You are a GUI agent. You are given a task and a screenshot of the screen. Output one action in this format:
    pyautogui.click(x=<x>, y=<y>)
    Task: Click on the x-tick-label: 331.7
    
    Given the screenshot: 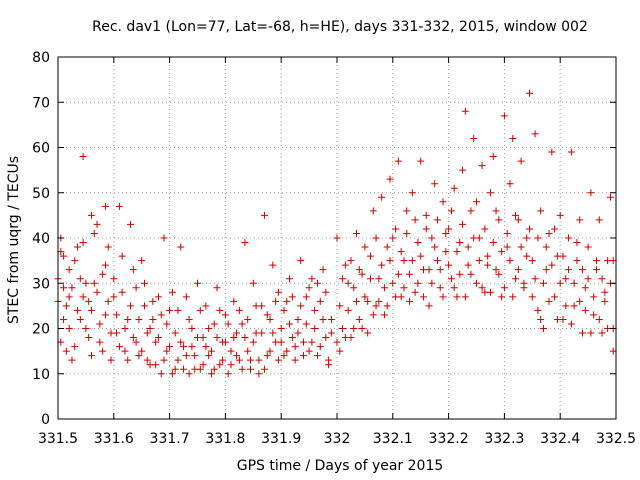 What is the action you would take?
    pyautogui.click(x=170, y=439)
    